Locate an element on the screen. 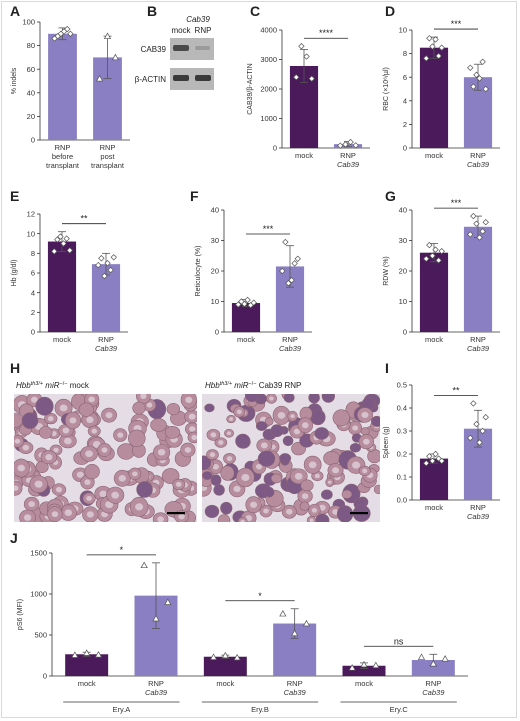 The image size is (520, 721). micrograph-cells is located at coordinates (291, 458).